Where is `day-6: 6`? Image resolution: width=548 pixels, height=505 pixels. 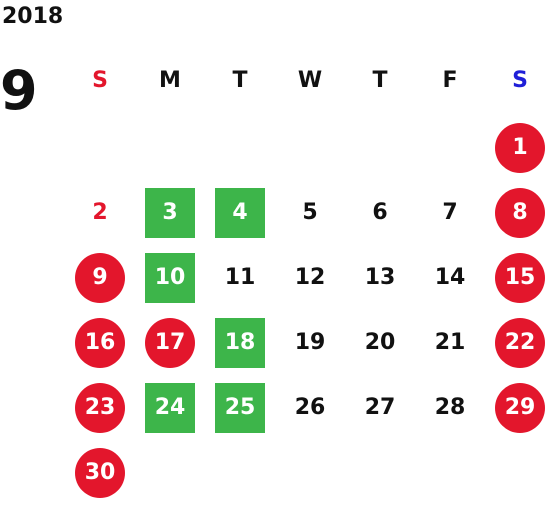 day-6: 6 is located at coordinates (380, 212).